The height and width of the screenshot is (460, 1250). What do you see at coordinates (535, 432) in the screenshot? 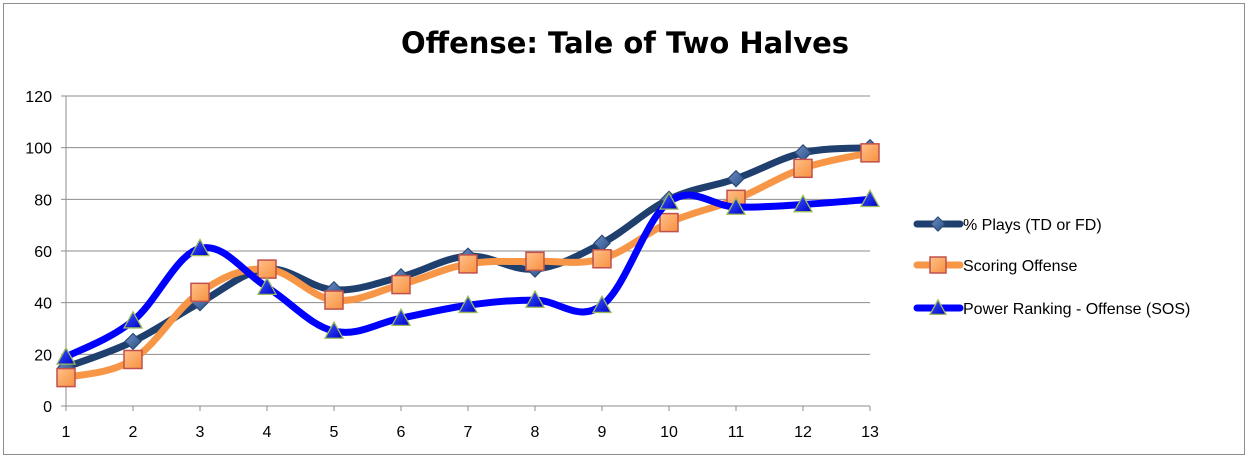
I see `x-tick-label: 8` at bounding box center [535, 432].